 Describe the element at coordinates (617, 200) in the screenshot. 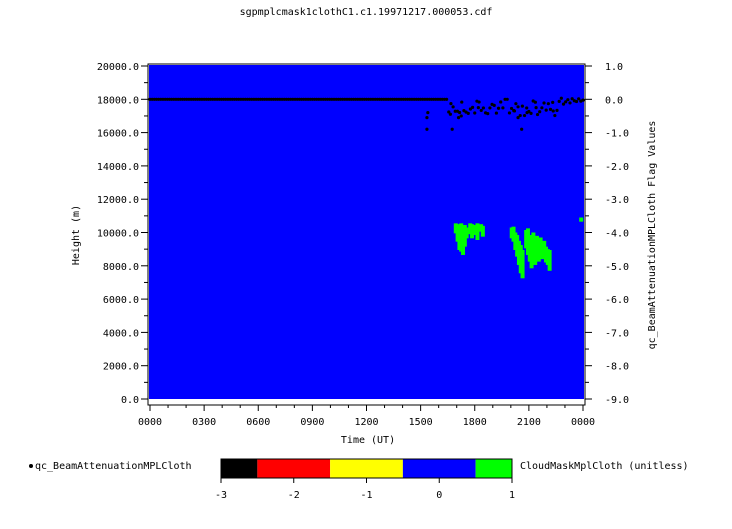

I see `y2-tick-label: -3.0` at that location.